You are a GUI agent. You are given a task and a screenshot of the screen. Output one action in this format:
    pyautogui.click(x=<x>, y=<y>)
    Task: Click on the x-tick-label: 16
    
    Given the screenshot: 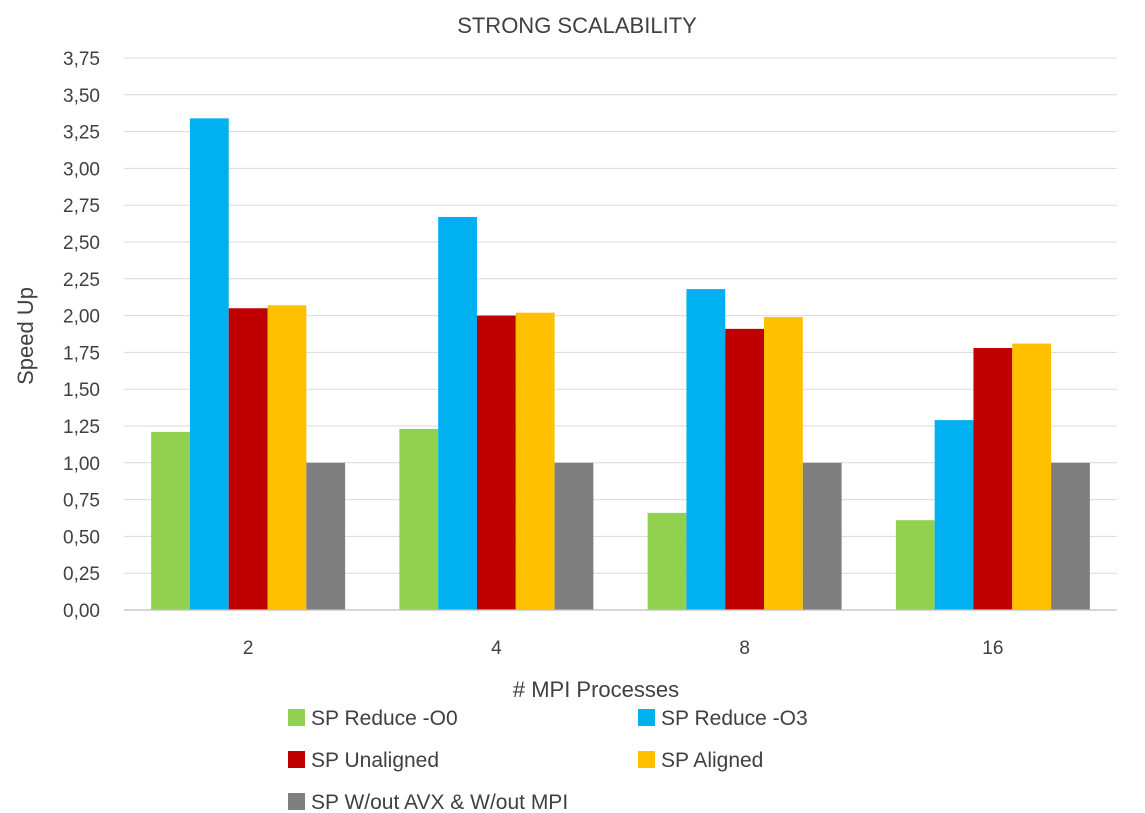 What is the action you would take?
    pyautogui.click(x=992, y=648)
    